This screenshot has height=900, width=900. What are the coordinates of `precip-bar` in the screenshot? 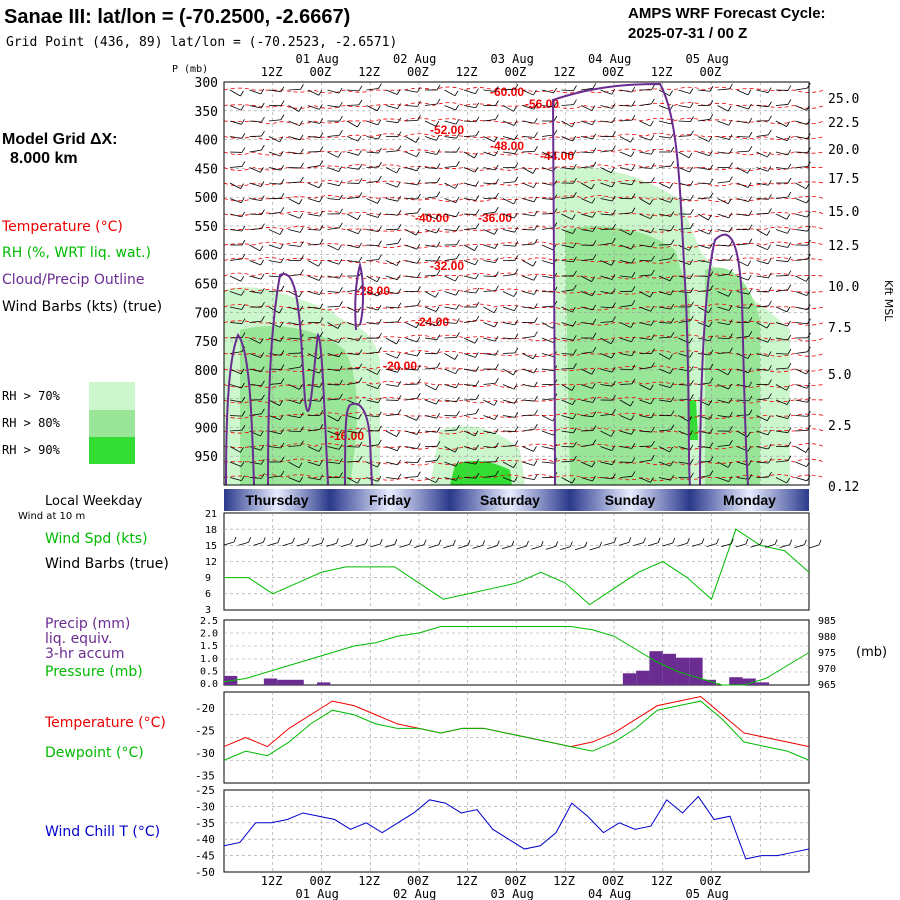 It's located at (696, 671).